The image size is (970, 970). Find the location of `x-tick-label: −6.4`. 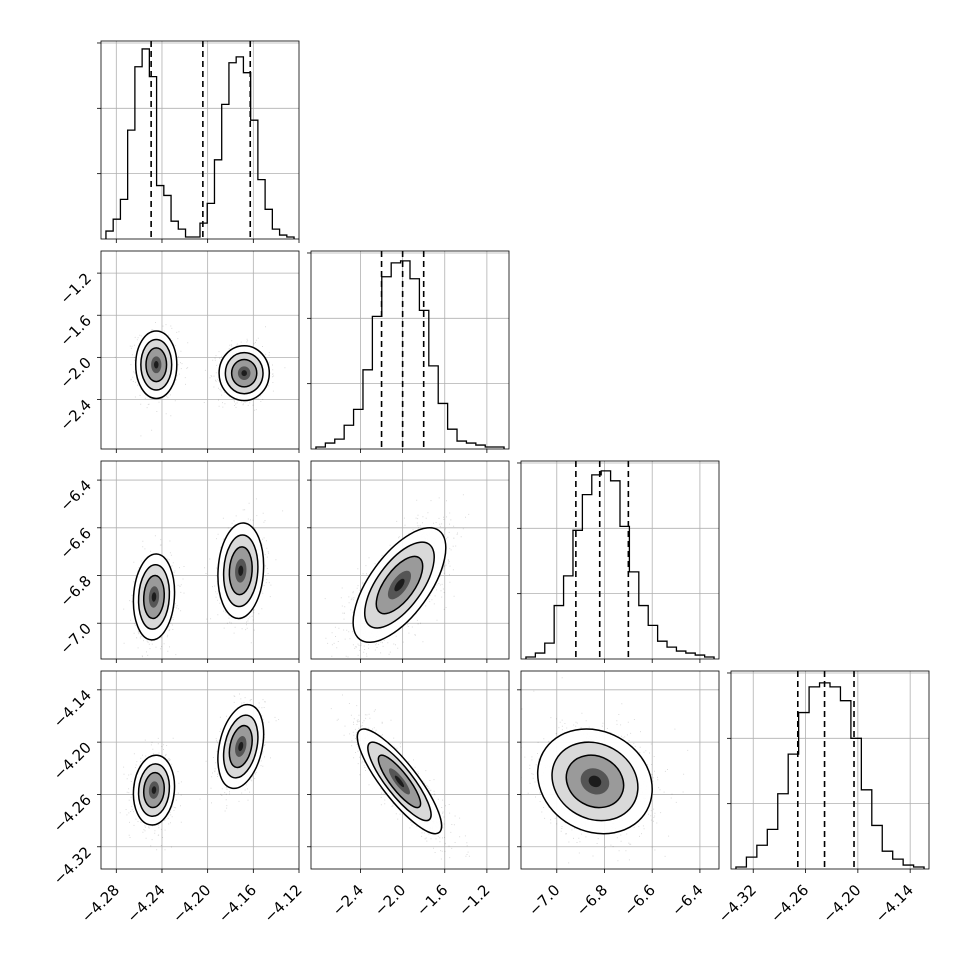

x-tick-label: −6.4 is located at coordinates (687, 900).